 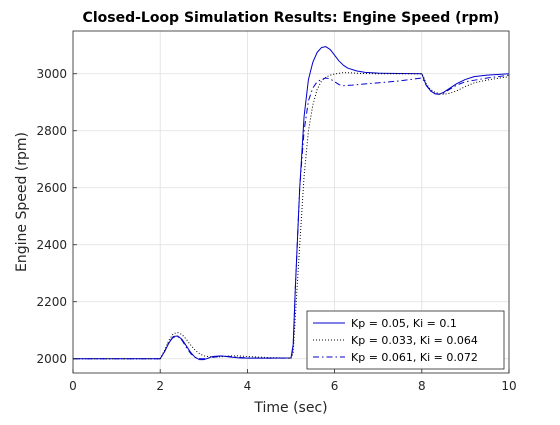 I want to click on legend-label-1: Kp = 0.05, Ki = 0.1, so click(x=404, y=323).